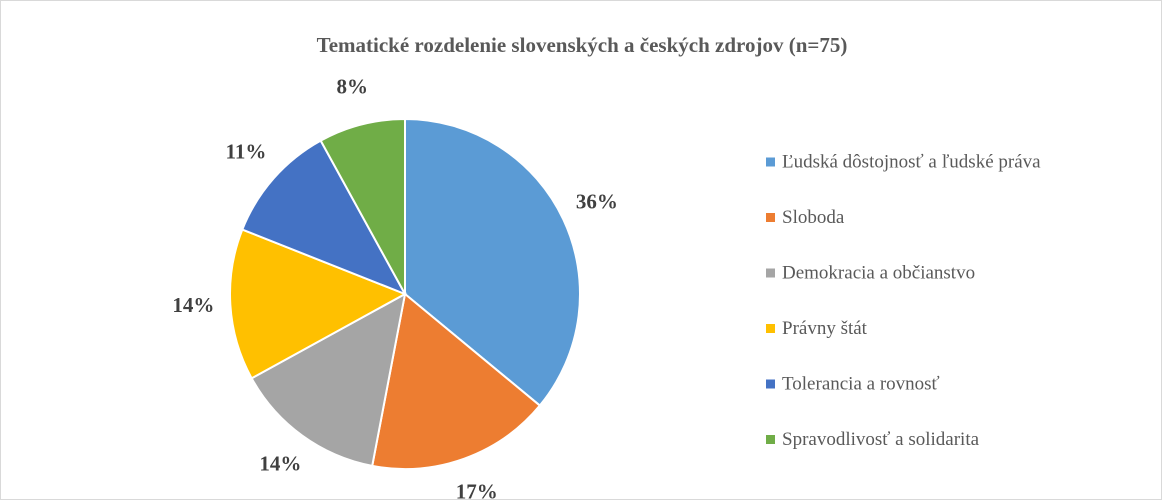 The height and width of the screenshot is (500, 1162). What do you see at coordinates (353, 86) in the screenshot?
I see `data-label: 8%` at bounding box center [353, 86].